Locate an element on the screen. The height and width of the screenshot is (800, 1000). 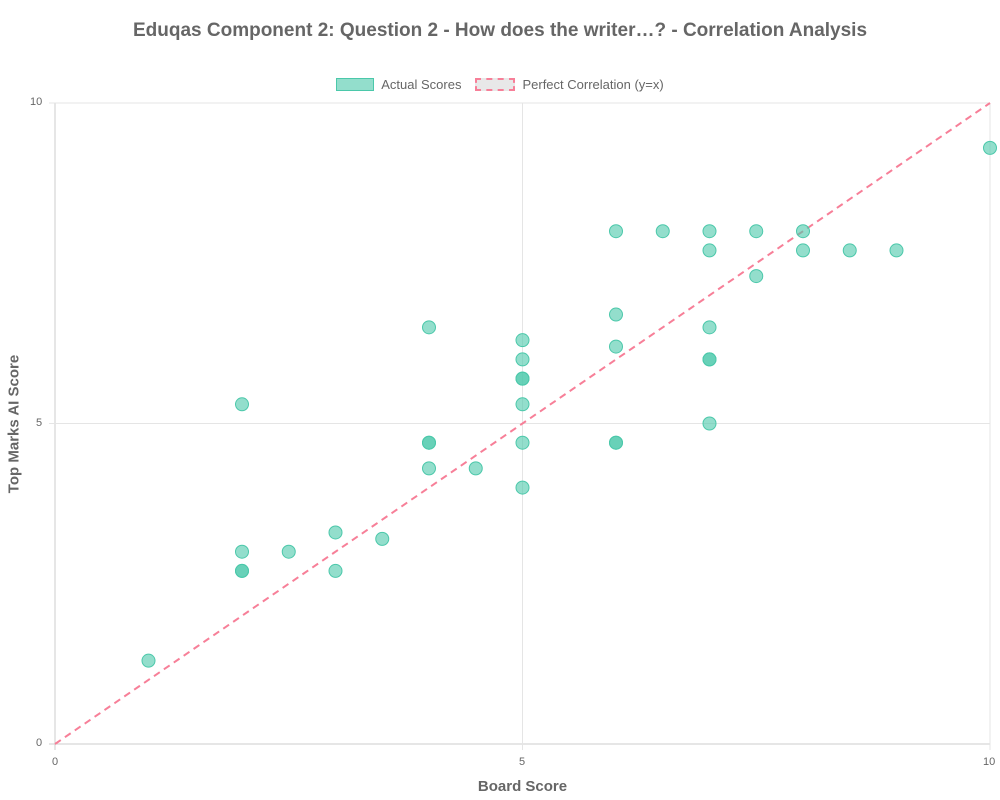
x-tick-10: 10 is located at coordinates (989, 762).